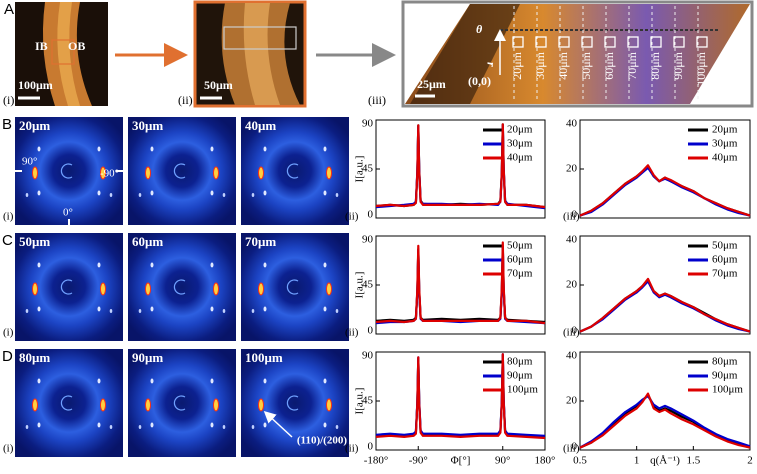 This screenshot has width=757, height=474. Describe the element at coordinates (68, 213) in the screenshot. I see `angle-label: 0°` at that location.